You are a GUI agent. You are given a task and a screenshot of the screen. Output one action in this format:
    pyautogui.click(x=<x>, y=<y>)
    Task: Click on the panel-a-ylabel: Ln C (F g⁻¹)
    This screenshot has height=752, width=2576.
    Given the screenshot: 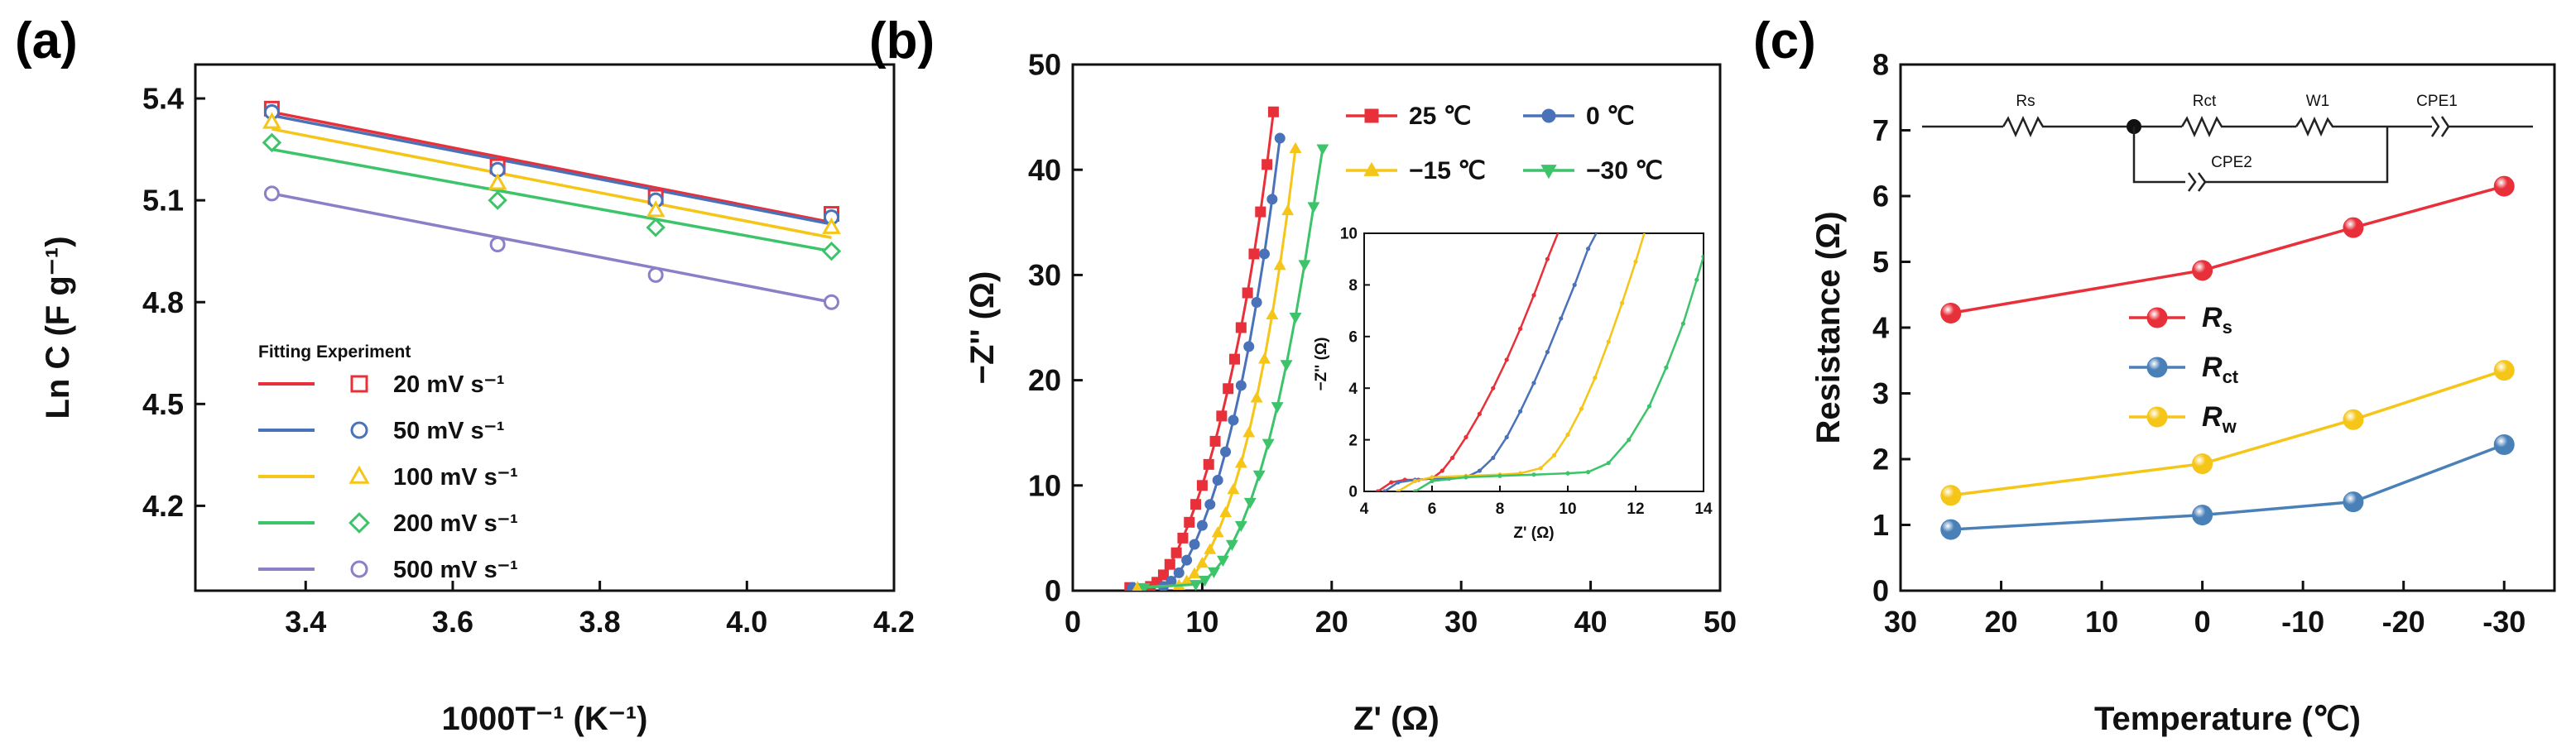 What is the action you would take?
    pyautogui.click(x=58, y=327)
    